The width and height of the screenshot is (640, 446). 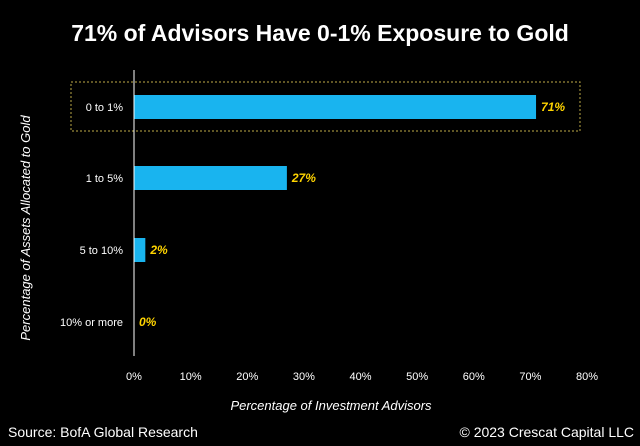 What do you see at coordinates (148, 322) in the screenshot?
I see `data-label: 0%` at bounding box center [148, 322].